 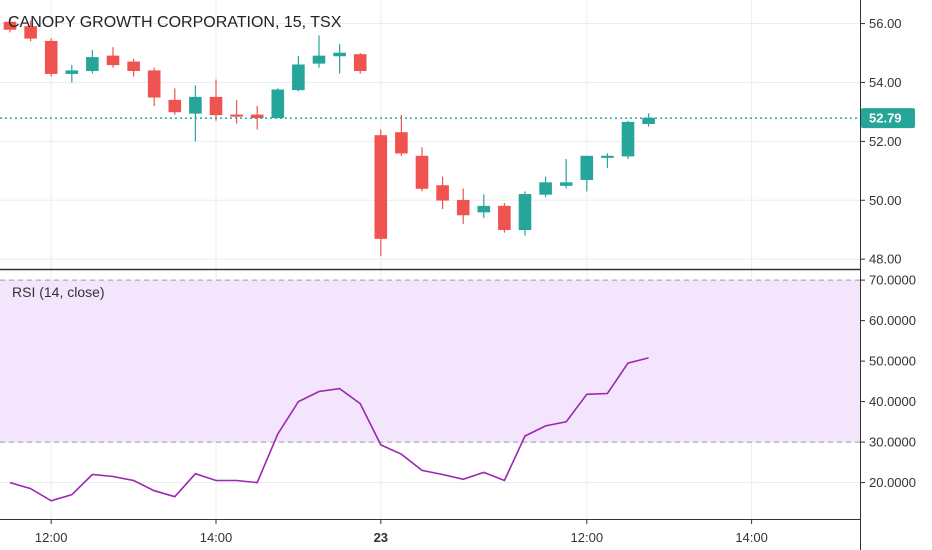 What do you see at coordinates (892, 280) in the screenshot?
I see `rsi-tick-label: 70.0000` at bounding box center [892, 280].